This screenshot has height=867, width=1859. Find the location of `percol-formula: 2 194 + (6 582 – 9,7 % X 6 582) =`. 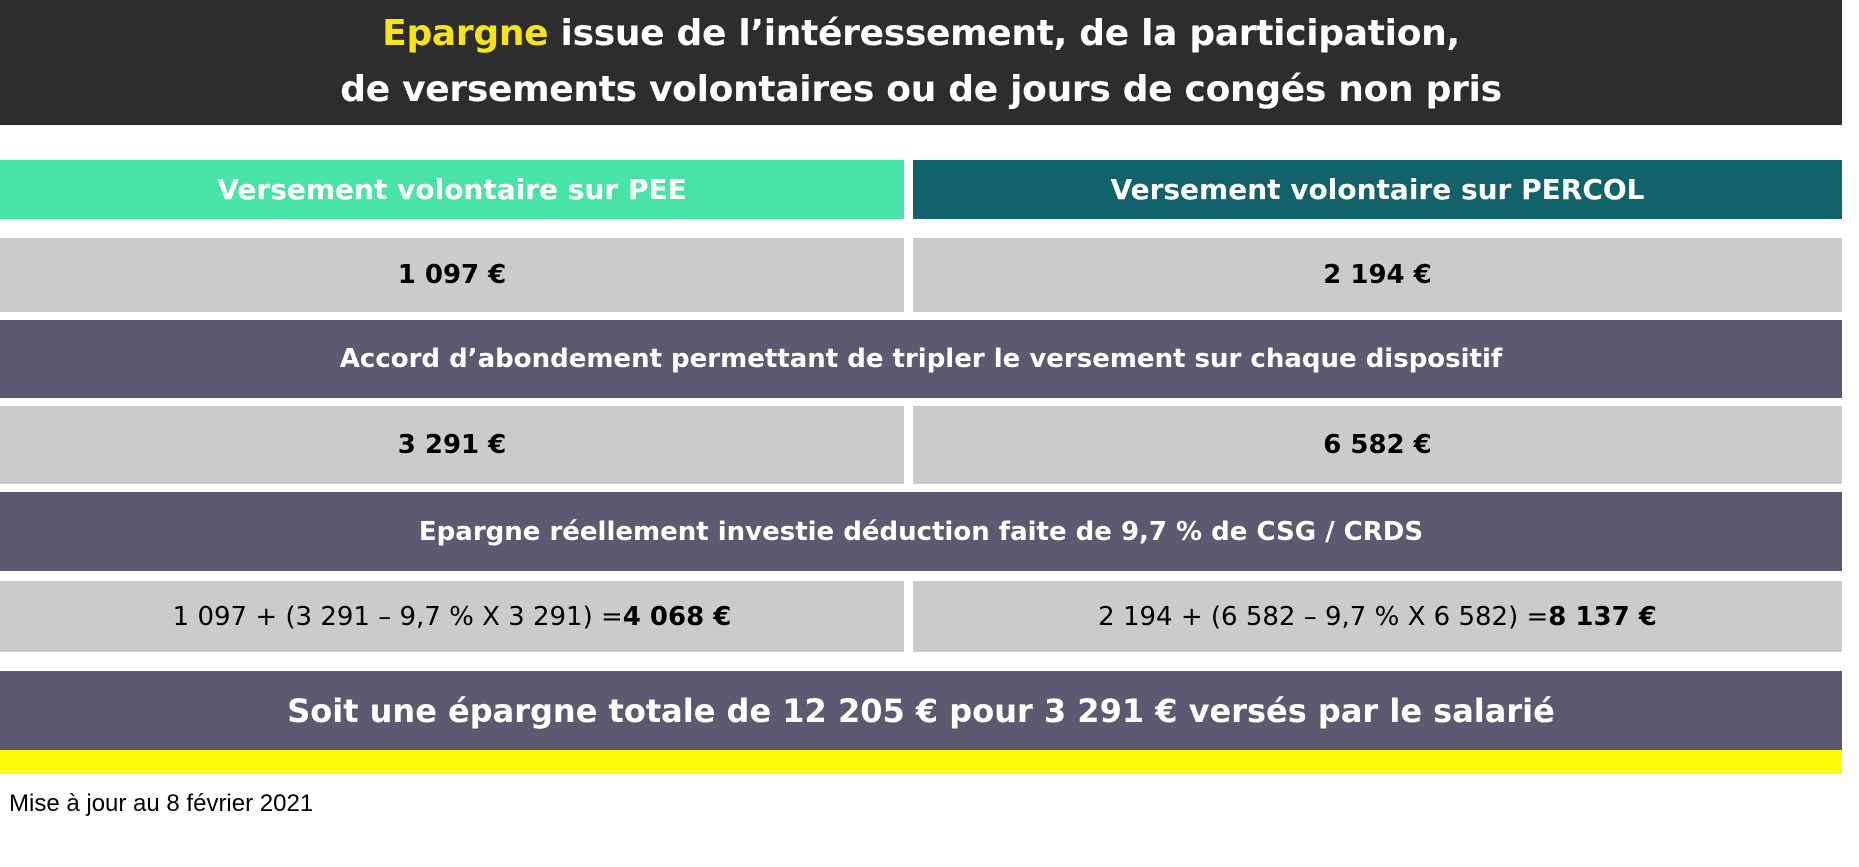

percol-formula: 2 194 + (6 582 – 9,7 % X 6 582) = is located at coordinates (1323, 616).